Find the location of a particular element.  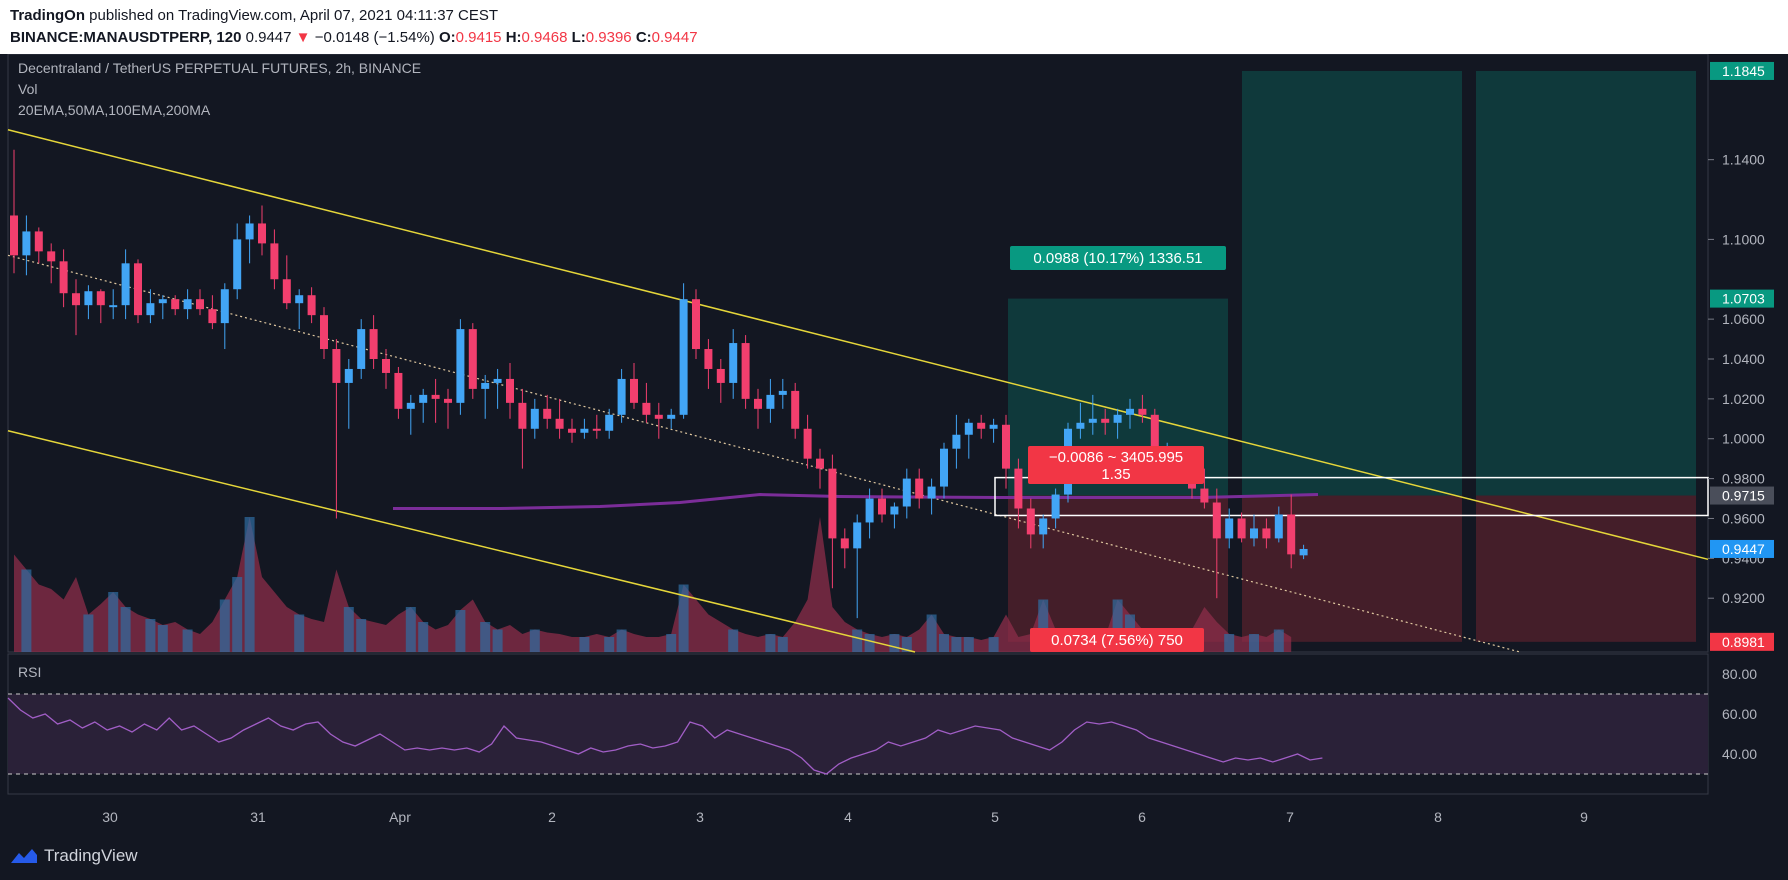

time-tick-label: 3 is located at coordinates (700, 817).